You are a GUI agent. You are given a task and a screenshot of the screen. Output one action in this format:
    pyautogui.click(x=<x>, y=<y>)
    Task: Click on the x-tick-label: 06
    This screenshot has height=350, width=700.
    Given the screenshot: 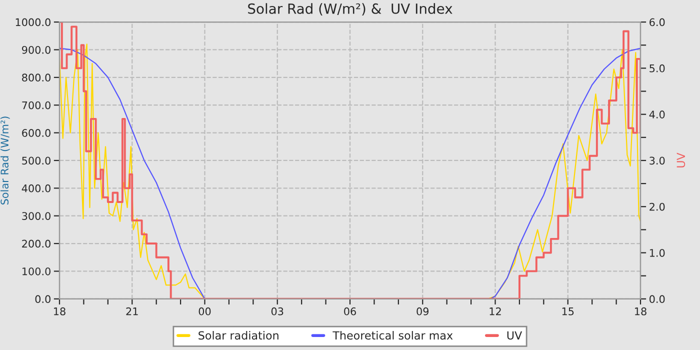 What is the action you would take?
    pyautogui.click(x=350, y=311)
    